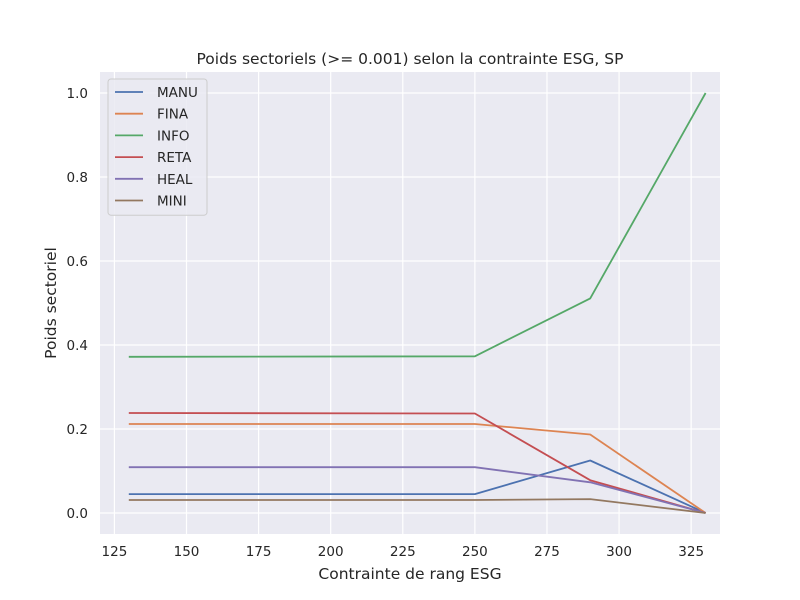 The height and width of the screenshot is (600, 800). I want to click on legend-label-manu: MANU, so click(177, 93).